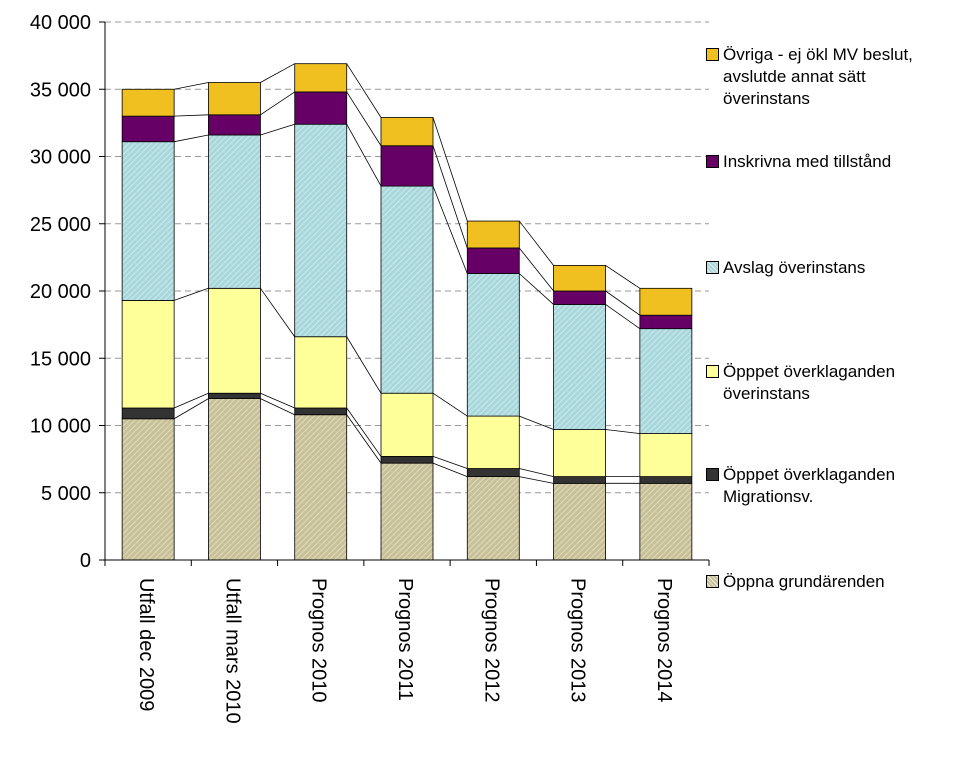  What do you see at coordinates (60, 292) in the screenshot?
I see `y-tick-label: 20 000` at bounding box center [60, 292].